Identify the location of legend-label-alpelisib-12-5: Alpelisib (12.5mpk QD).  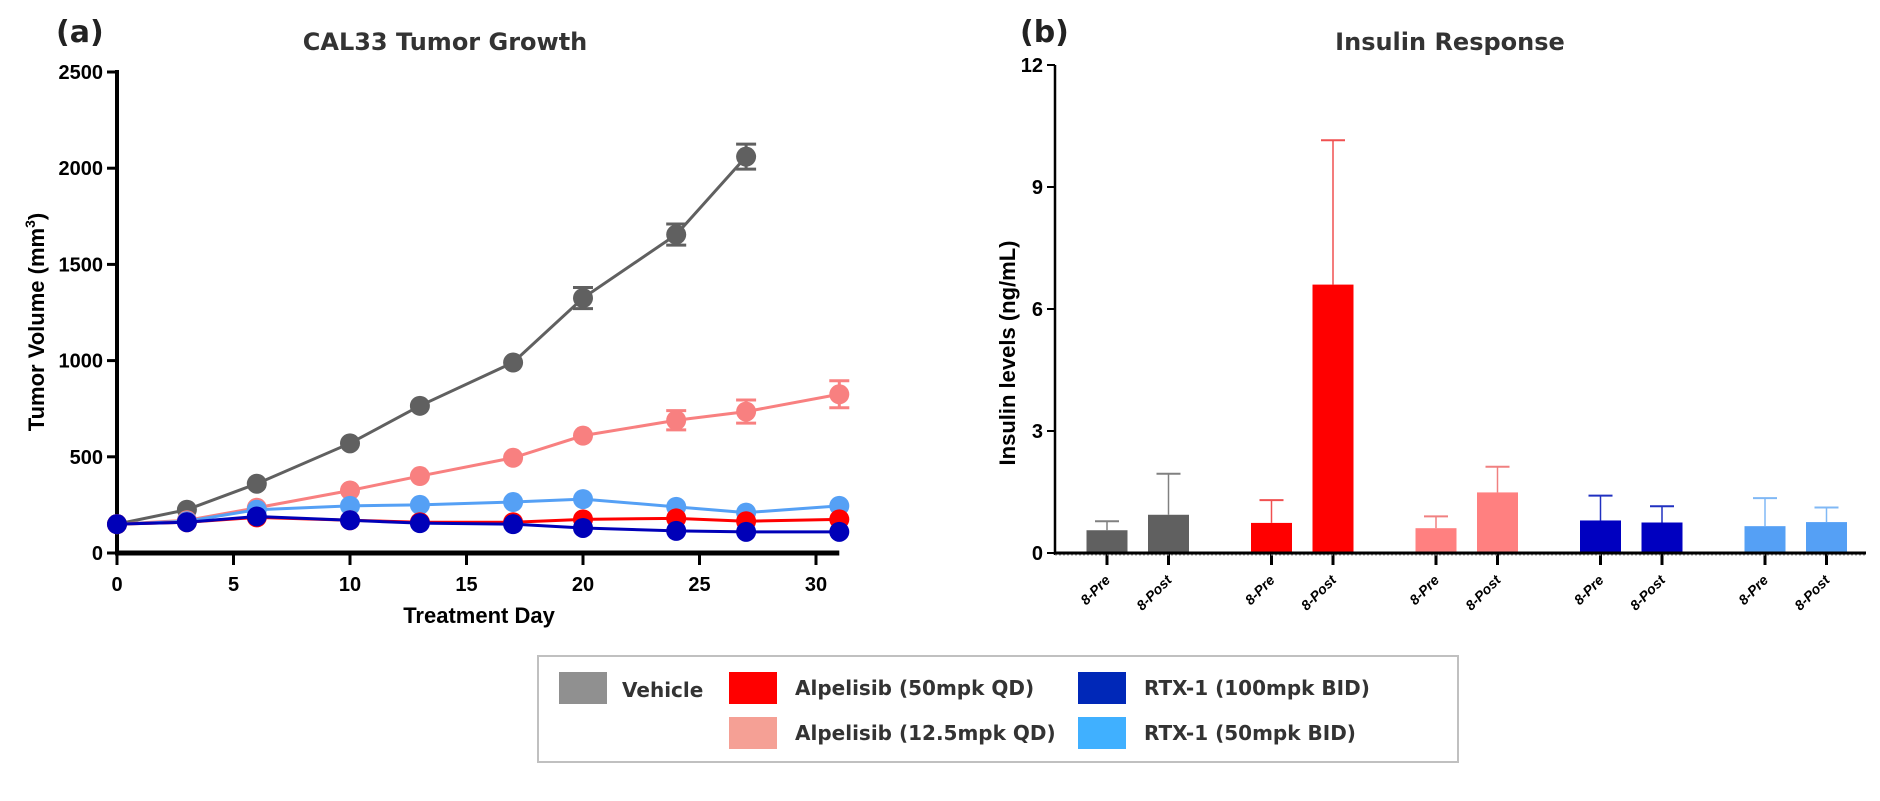
(925, 733).